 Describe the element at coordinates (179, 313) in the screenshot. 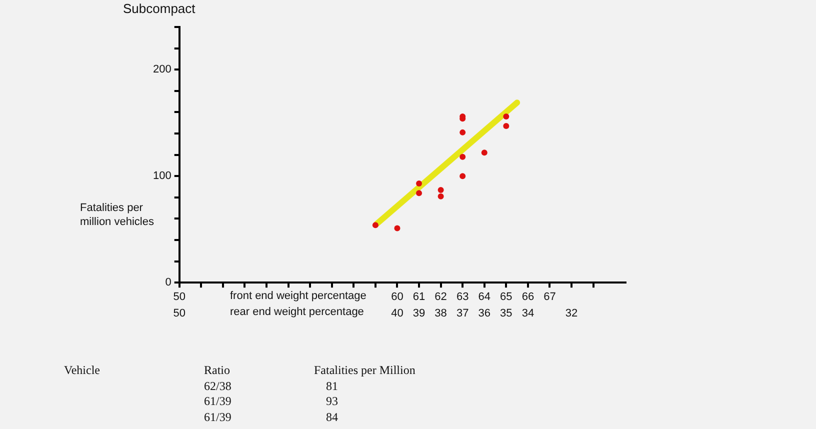

I see `x2-tick-label: 50` at that location.